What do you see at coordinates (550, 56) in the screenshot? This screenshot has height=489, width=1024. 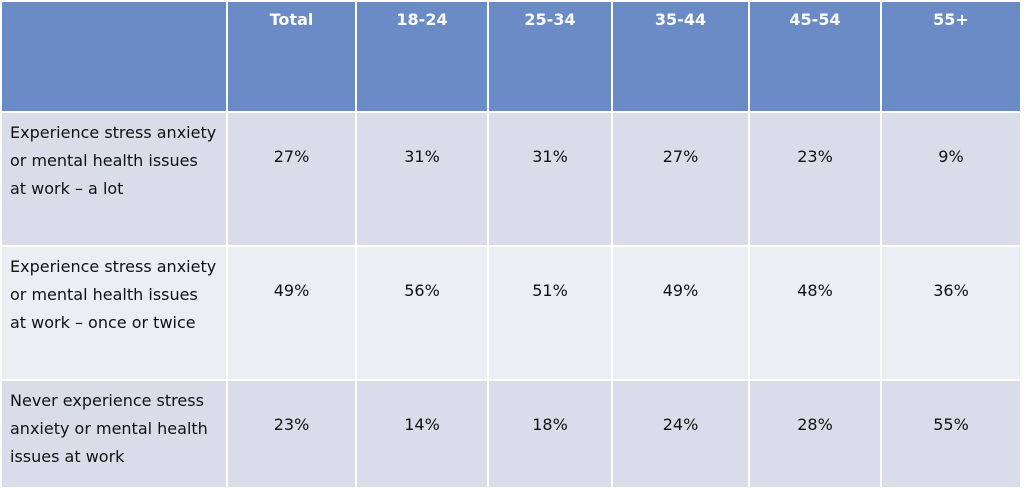 I see `column-header: 25-34` at bounding box center [550, 56].